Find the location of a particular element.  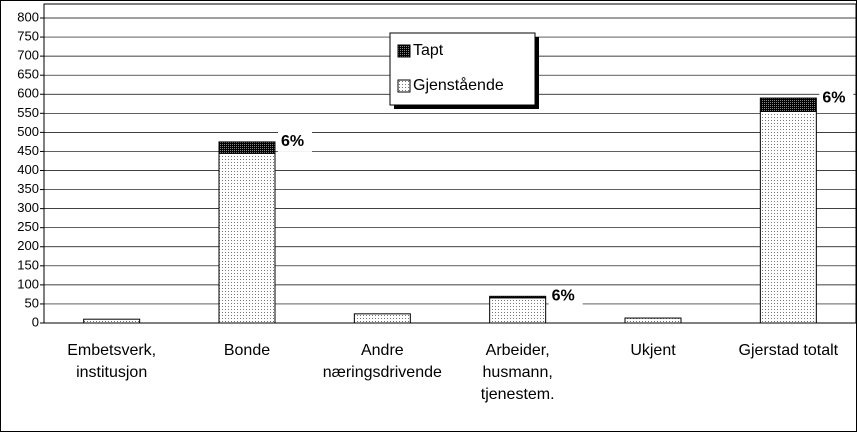

y-tick-label: 650 is located at coordinates (28, 74).